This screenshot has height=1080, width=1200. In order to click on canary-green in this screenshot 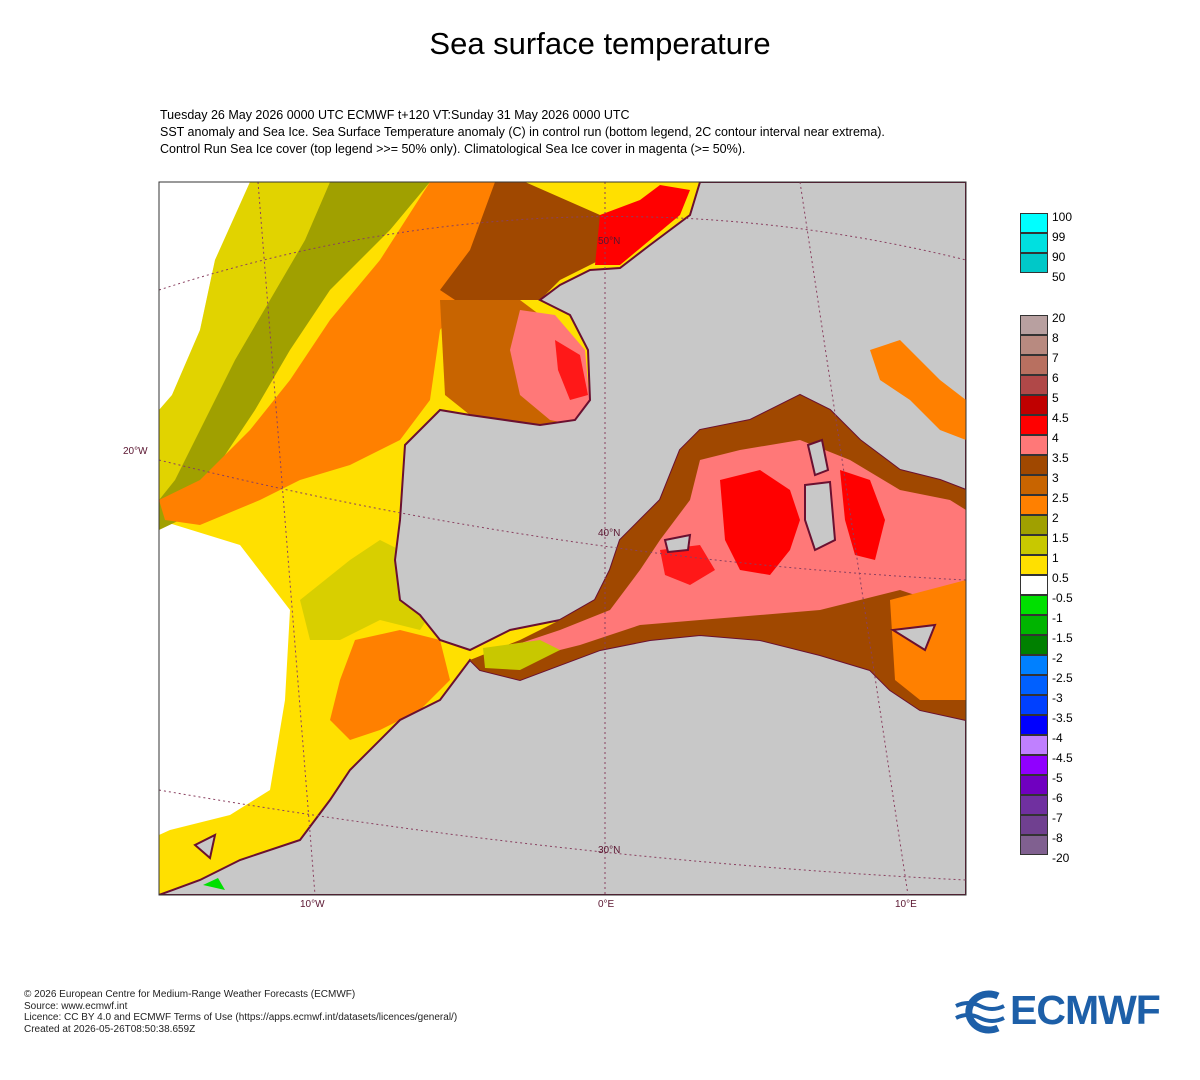, I will do `click(214, 884)`.